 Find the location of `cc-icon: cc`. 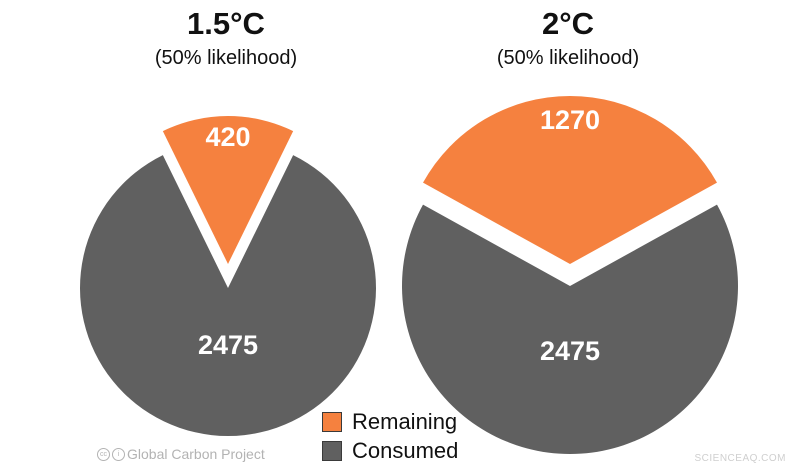

cc-icon: cc is located at coordinates (103, 454).